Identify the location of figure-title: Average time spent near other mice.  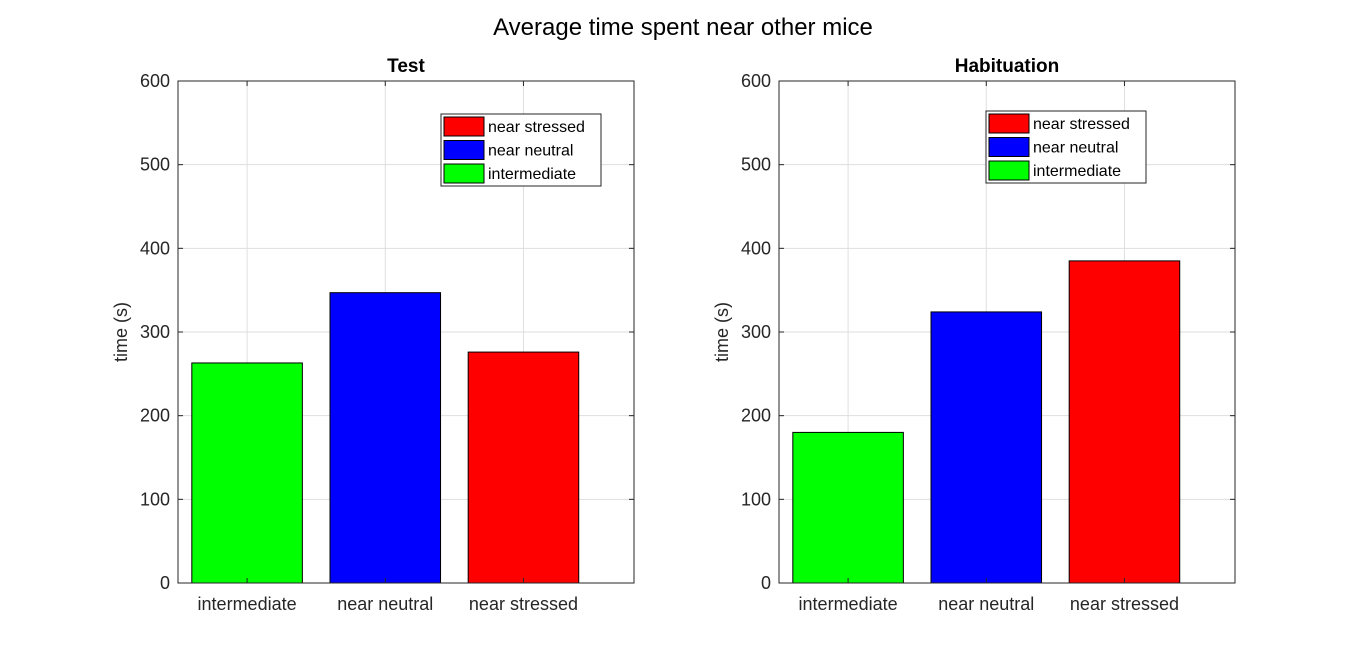
(683, 27).